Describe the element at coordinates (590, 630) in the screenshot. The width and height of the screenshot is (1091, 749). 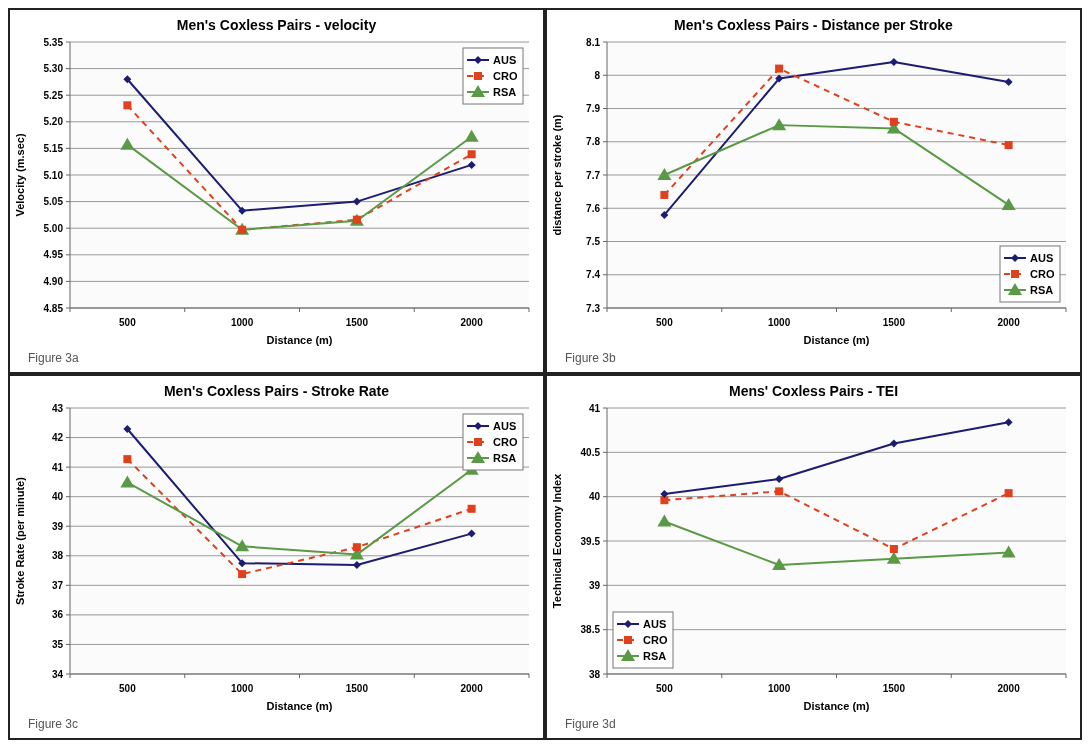
I see `y-tick-label: 38.5` at that location.